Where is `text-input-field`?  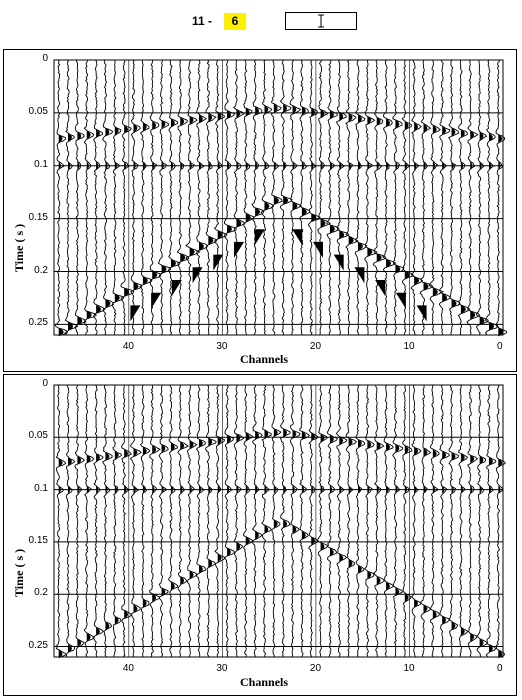 text-input-field is located at coordinates (321, 21).